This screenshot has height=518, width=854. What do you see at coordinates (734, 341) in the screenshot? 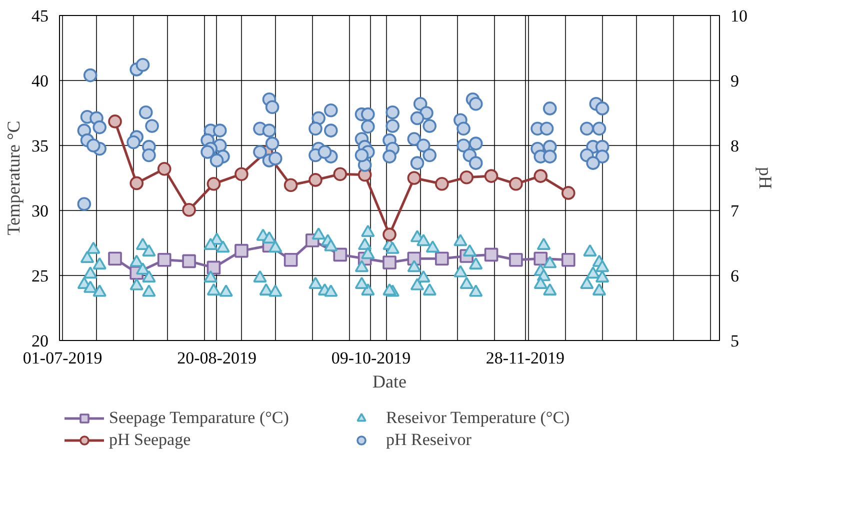
I see `y2-tick-label: 5` at bounding box center [734, 341].